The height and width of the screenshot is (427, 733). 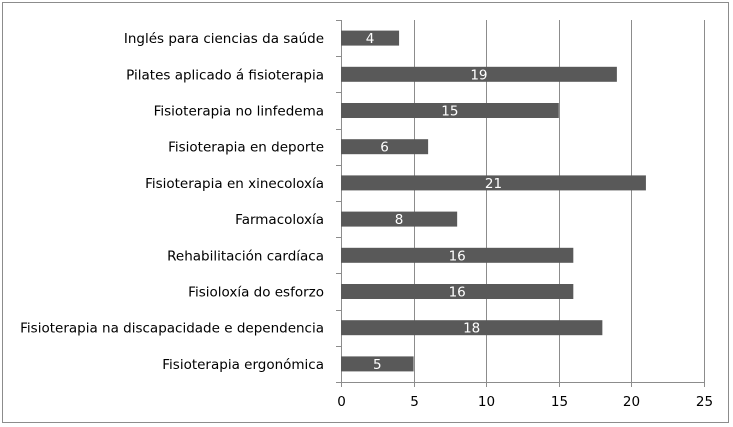 What do you see at coordinates (279, 220) in the screenshot?
I see `category-label: Farmacoloxía` at bounding box center [279, 220].